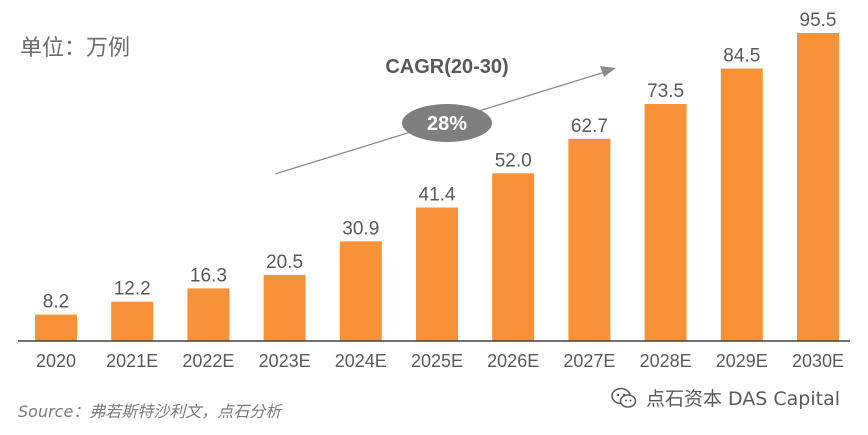 The height and width of the screenshot is (435, 868). What do you see at coordinates (741, 56) in the screenshot?
I see `value-label-2029E: 84.5` at bounding box center [741, 56].